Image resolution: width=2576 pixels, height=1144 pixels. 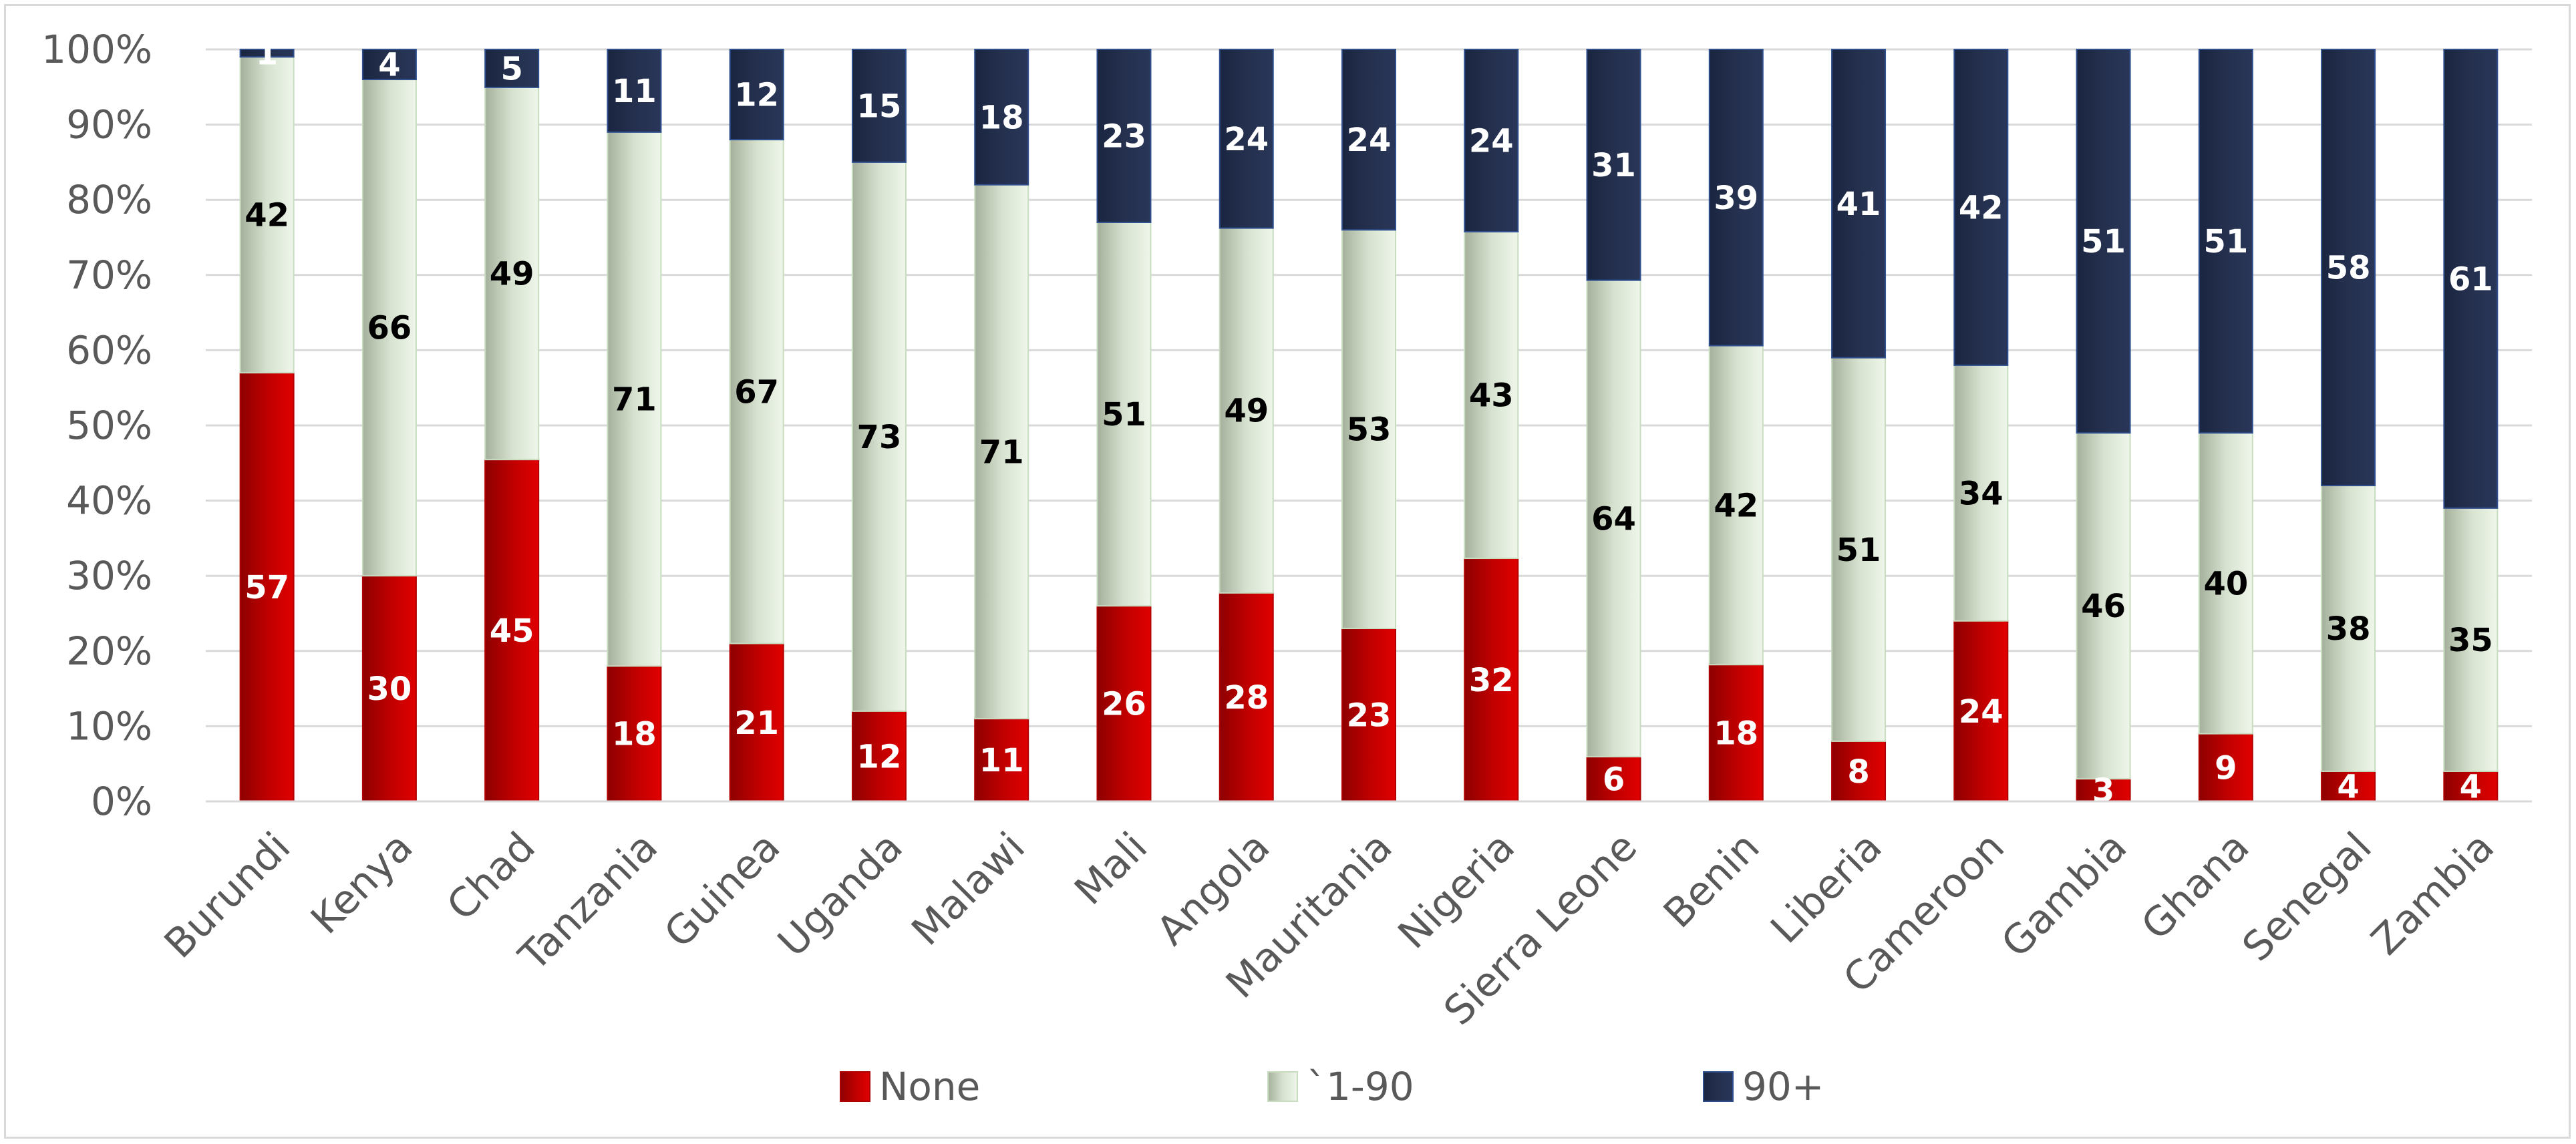 What do you see at coordinates (879, 436) in the screenshot?
I see `bar-1-90-uganda` at bounding box center [879, 436].